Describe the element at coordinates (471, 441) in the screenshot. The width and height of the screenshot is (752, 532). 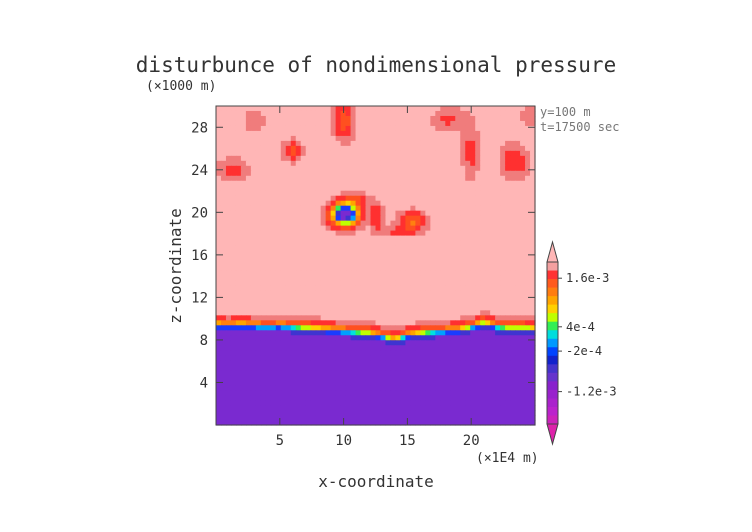
I see `x-tick-label: 20` at that location.